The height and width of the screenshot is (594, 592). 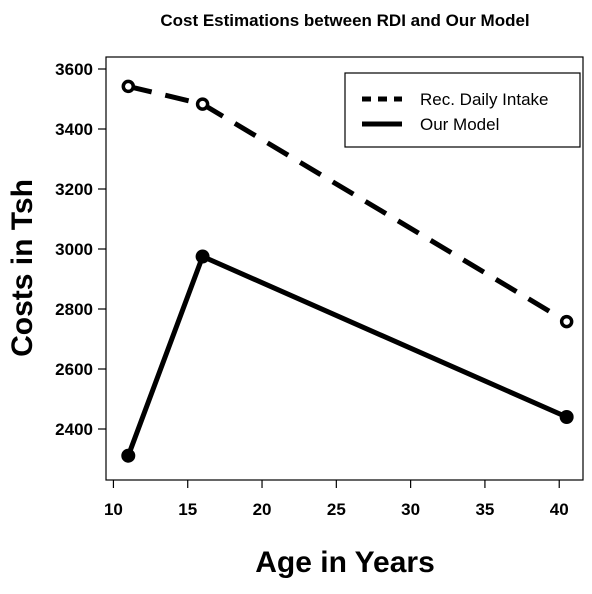 I want to click on x-tick-label: 20, so click(x=262, y=509).